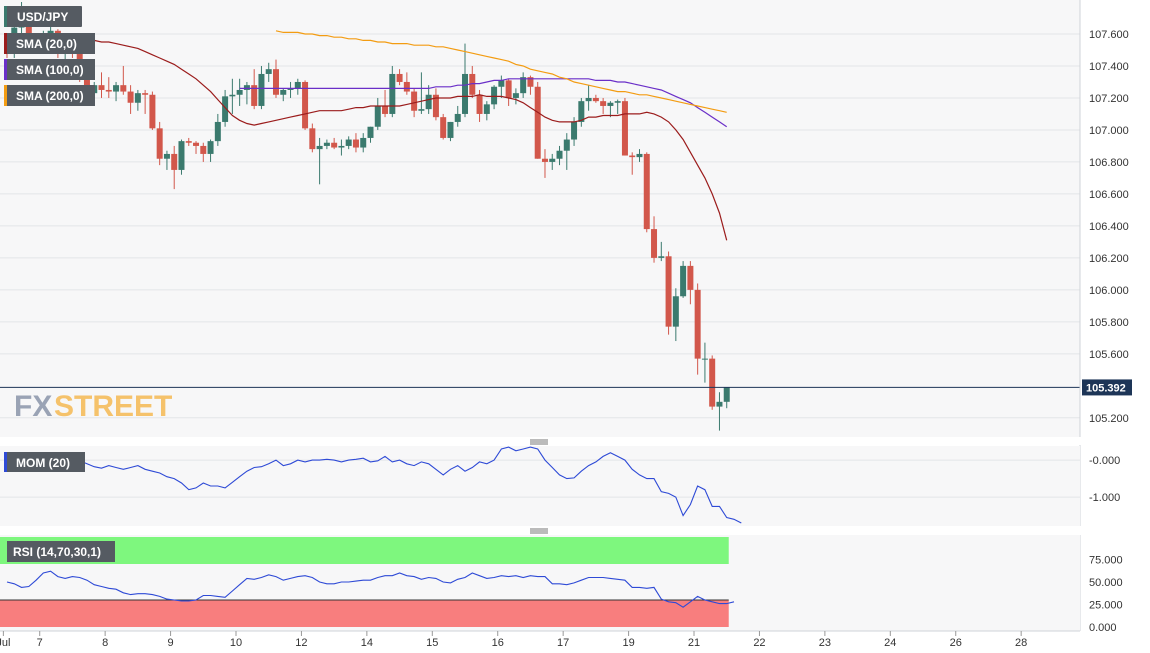 The image size is (1150, 653). Describe the element at coordinates (501, 71) in the screenshot. I see `sma-200-line` at that location.